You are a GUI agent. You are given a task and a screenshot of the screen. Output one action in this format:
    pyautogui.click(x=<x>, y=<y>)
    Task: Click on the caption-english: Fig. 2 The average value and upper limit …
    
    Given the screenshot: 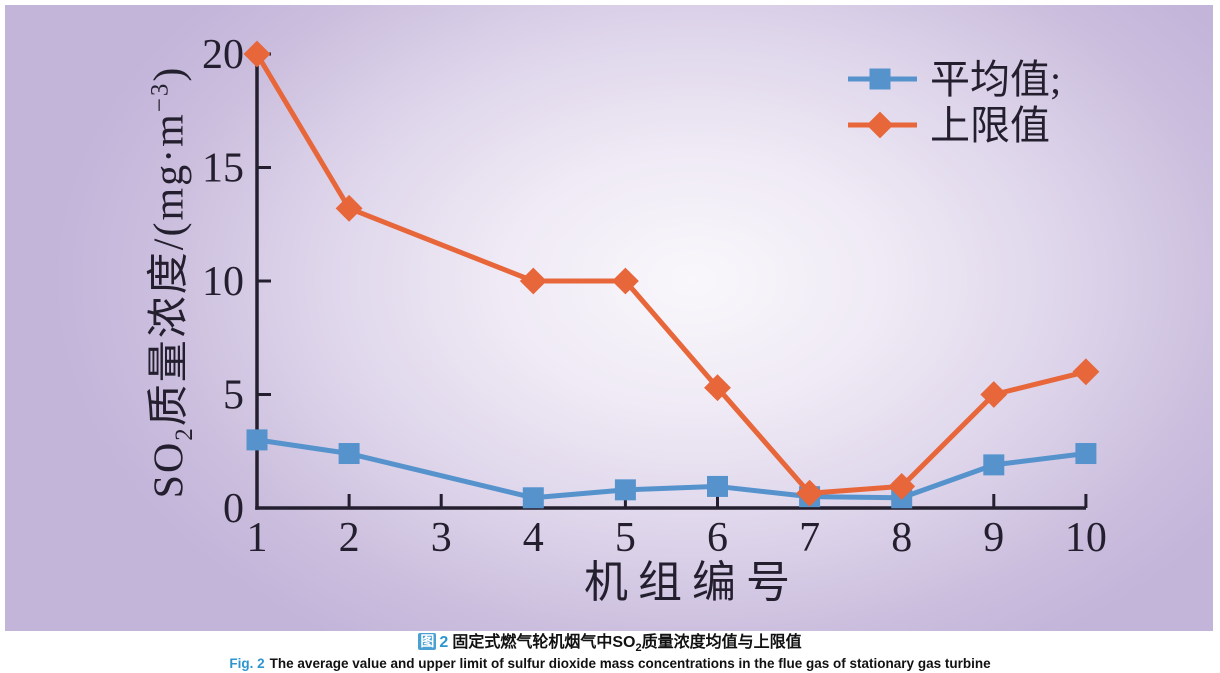 What is the action you would take?
    pyautogui.click(x=610, y=664)
    